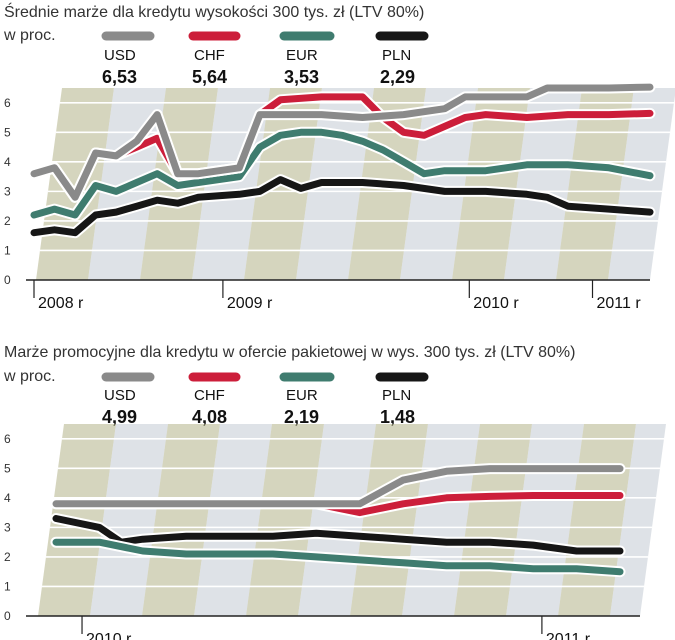  What do you see at coordinates (61, 303) in the screenshot?
I see `x-tick-label: 2008 r` at bounding box center [61, 303].